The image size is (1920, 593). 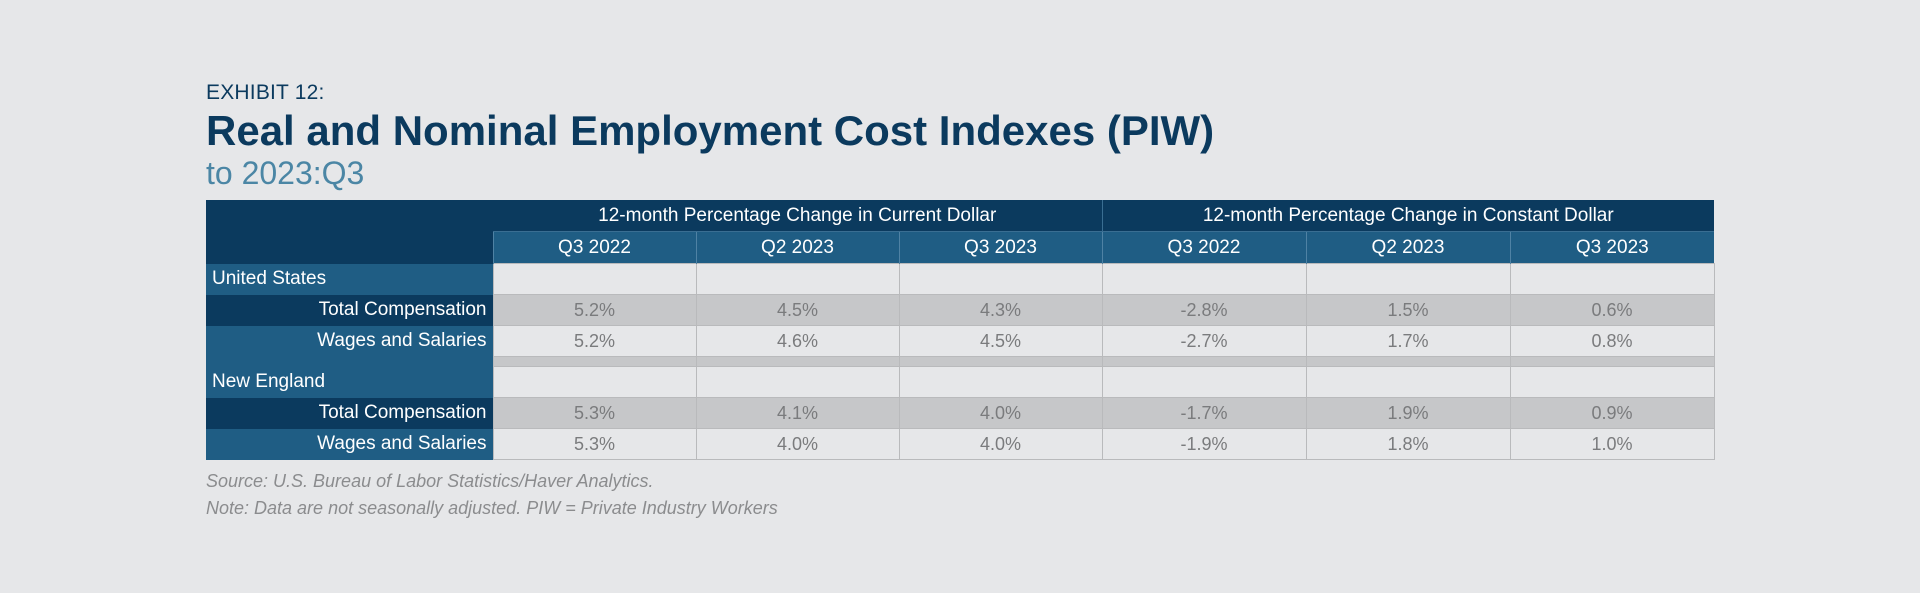 I want to click on table-cell: 4.6%, so click(x=797, y=341).